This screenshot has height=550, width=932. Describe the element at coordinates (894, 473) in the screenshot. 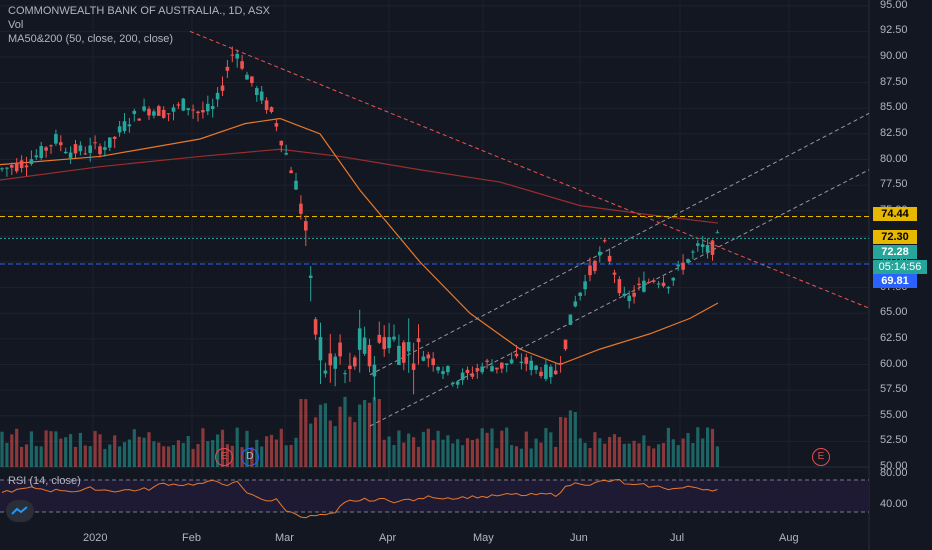

I see `rsi-axis-label: 80.00` at that location.